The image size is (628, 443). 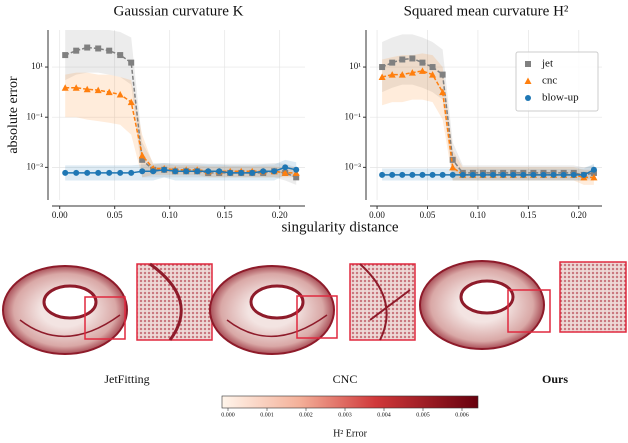 I want to click on y-tick-label: 10⁻¹, so click(x=353, y=116).